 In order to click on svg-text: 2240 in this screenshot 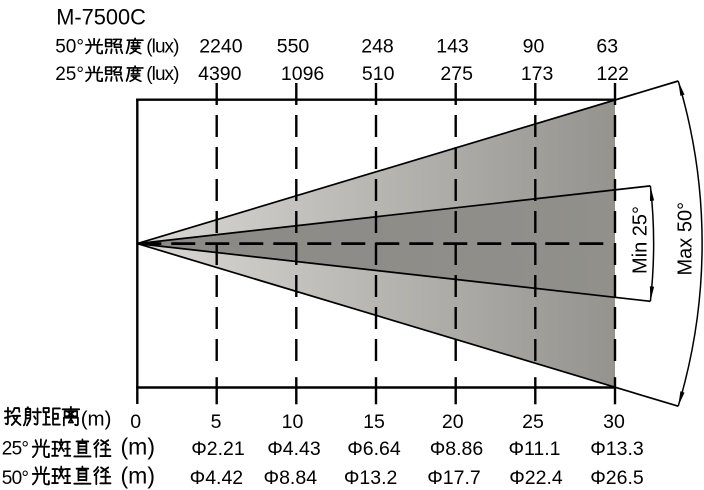, I will do `click(221, 46)`.